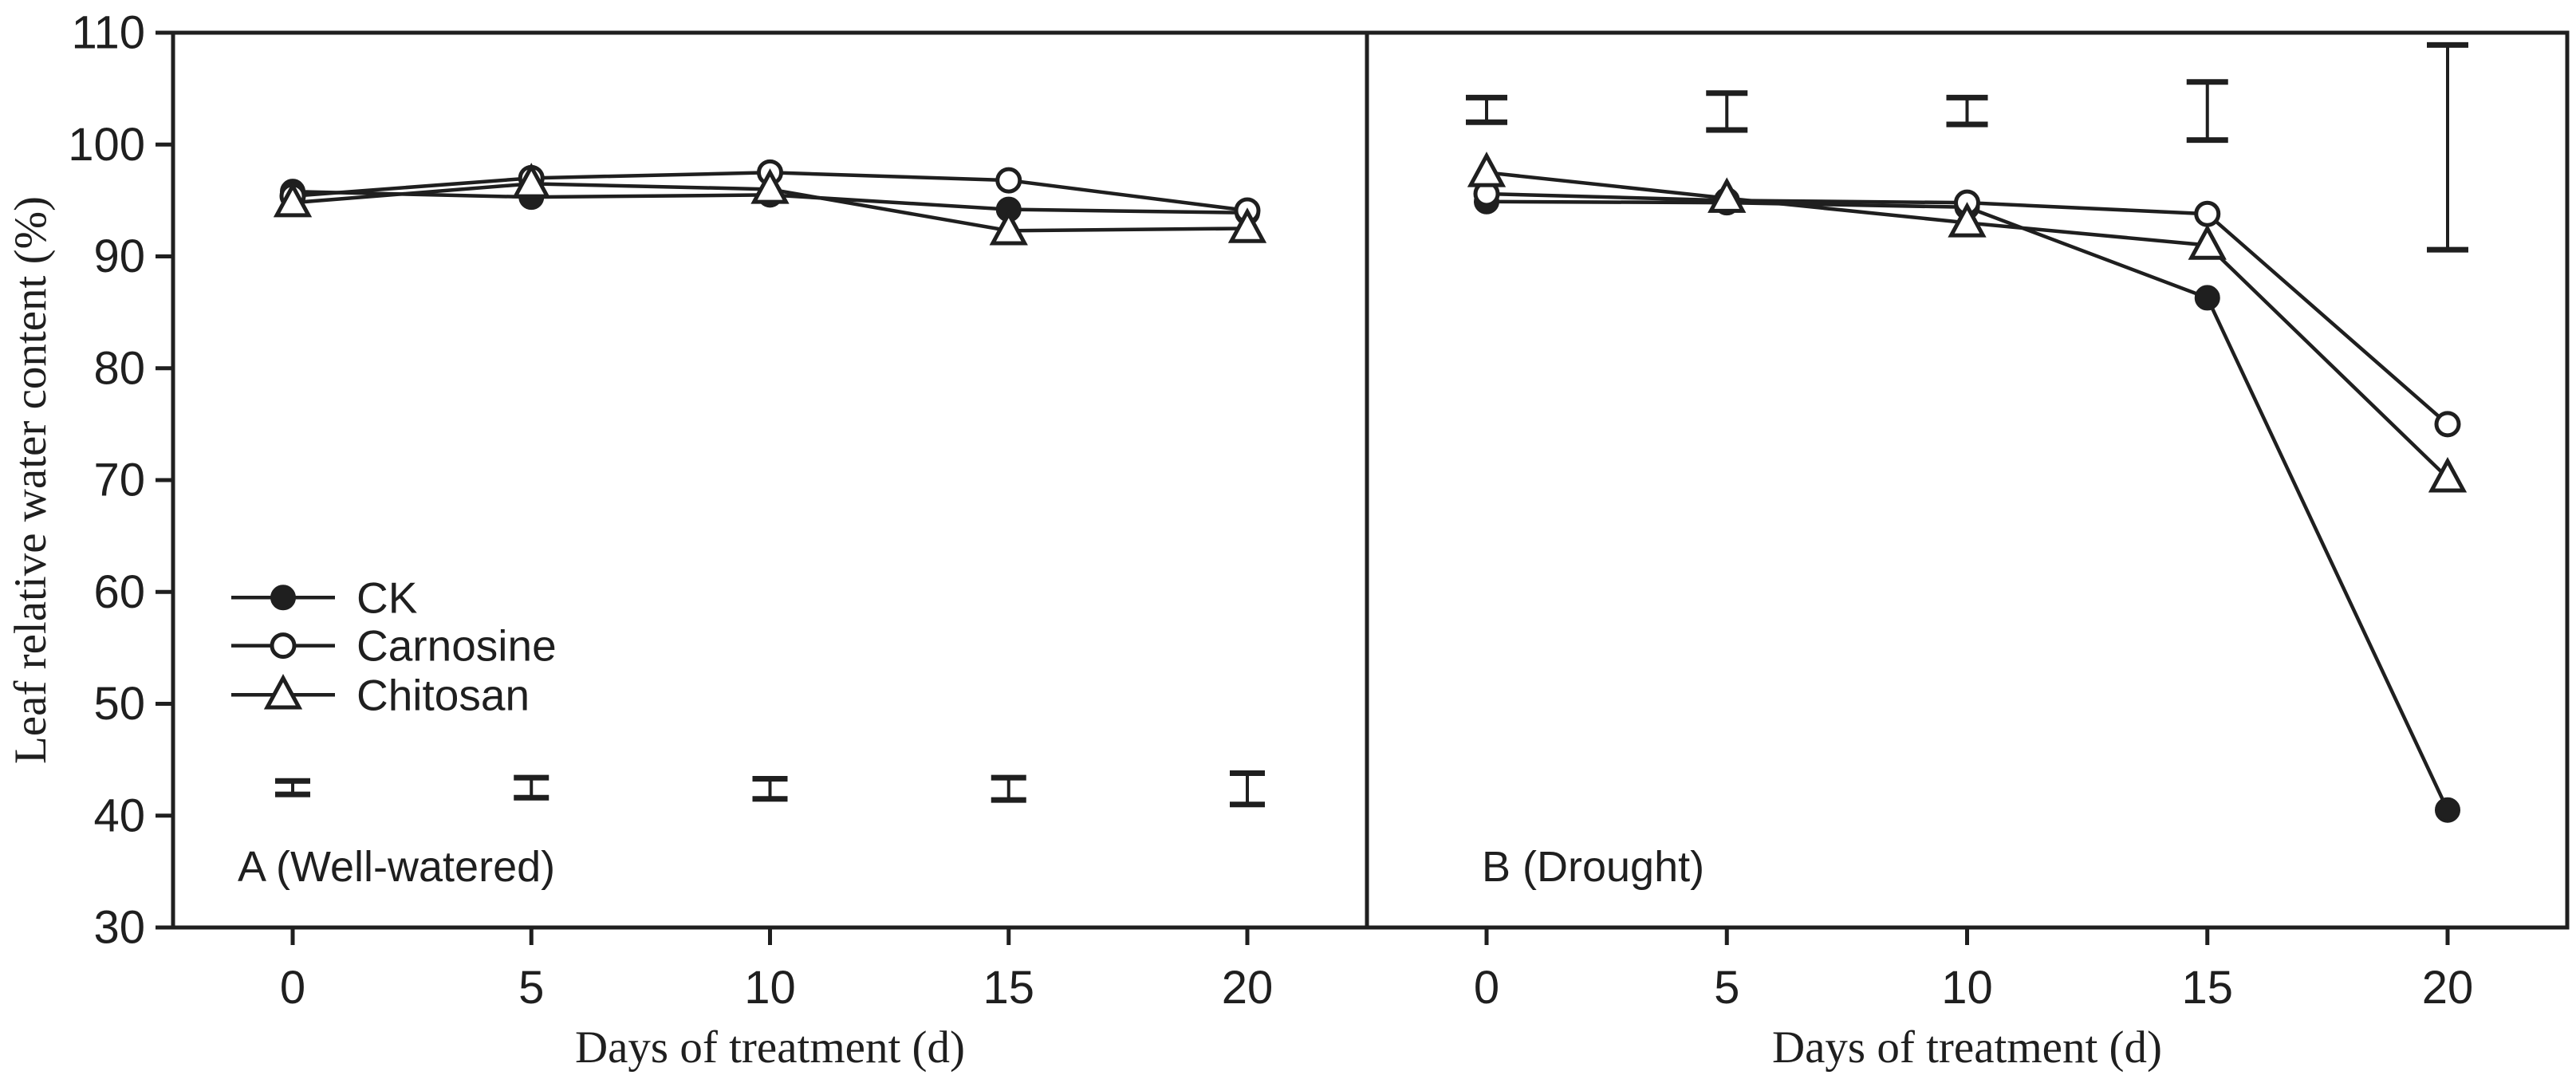 The image size is (2576, 1083). What do you see at coordinates (31, 480) in the screenshot?
I see `y-axis-title: Leaf relative water content (%)` at bounding box center [31, 480].